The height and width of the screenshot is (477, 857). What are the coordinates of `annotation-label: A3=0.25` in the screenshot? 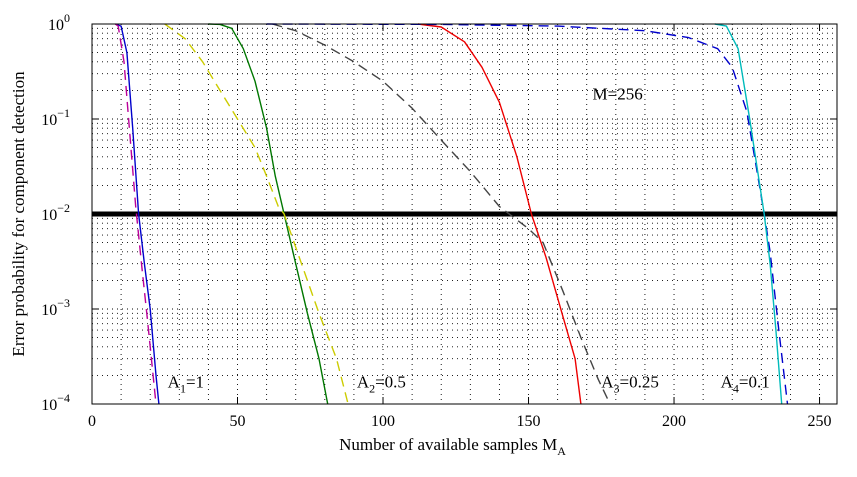 It's located at (630, 383).